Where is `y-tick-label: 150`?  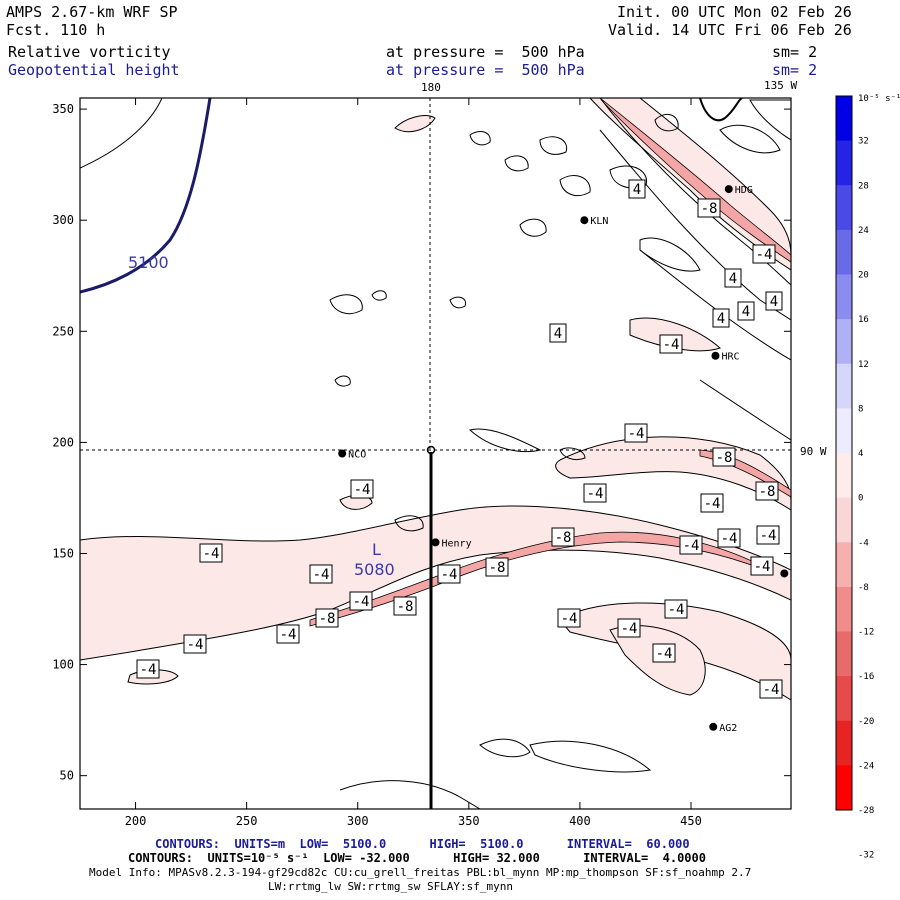
y-tick-label: 150 is located at coordinates (63, 553).